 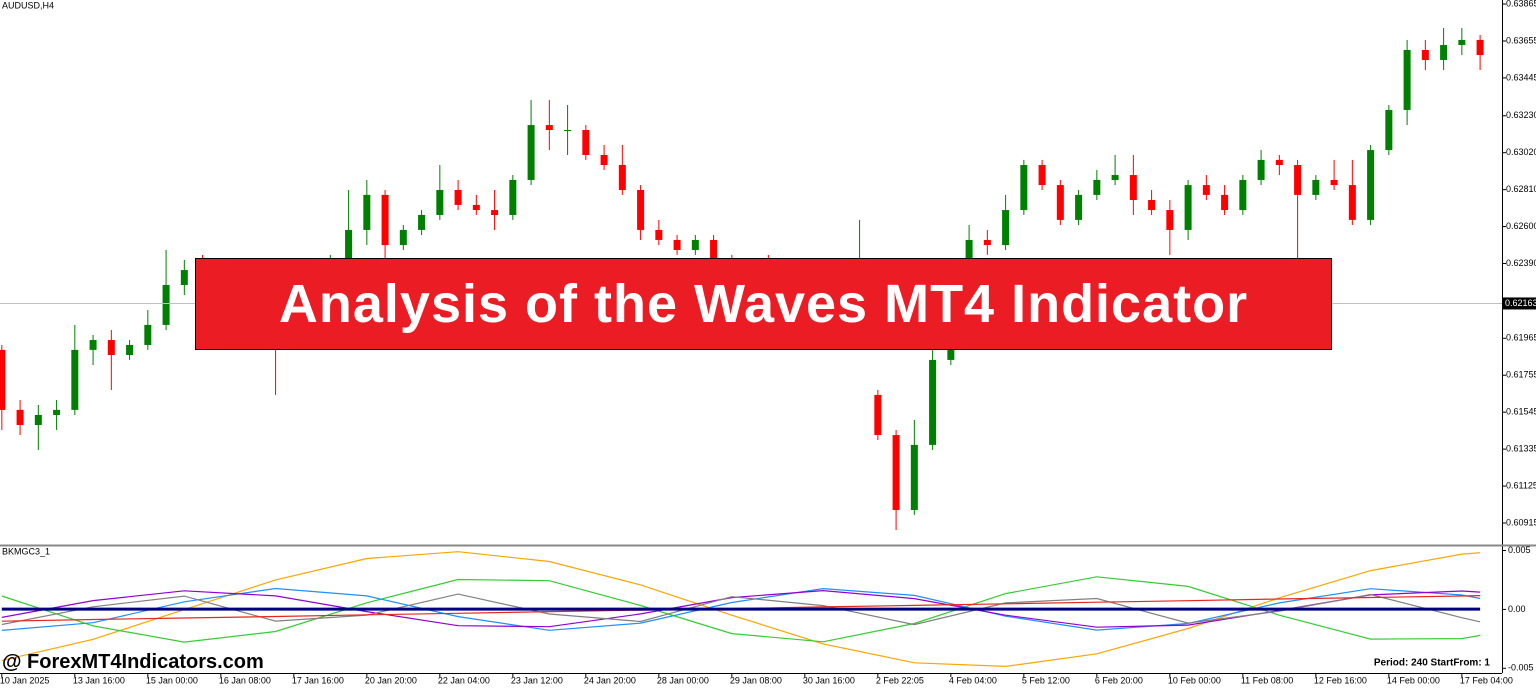 I want to click on x-tick-label: 14 Feb 00:00, so click(x=1413, y=680).